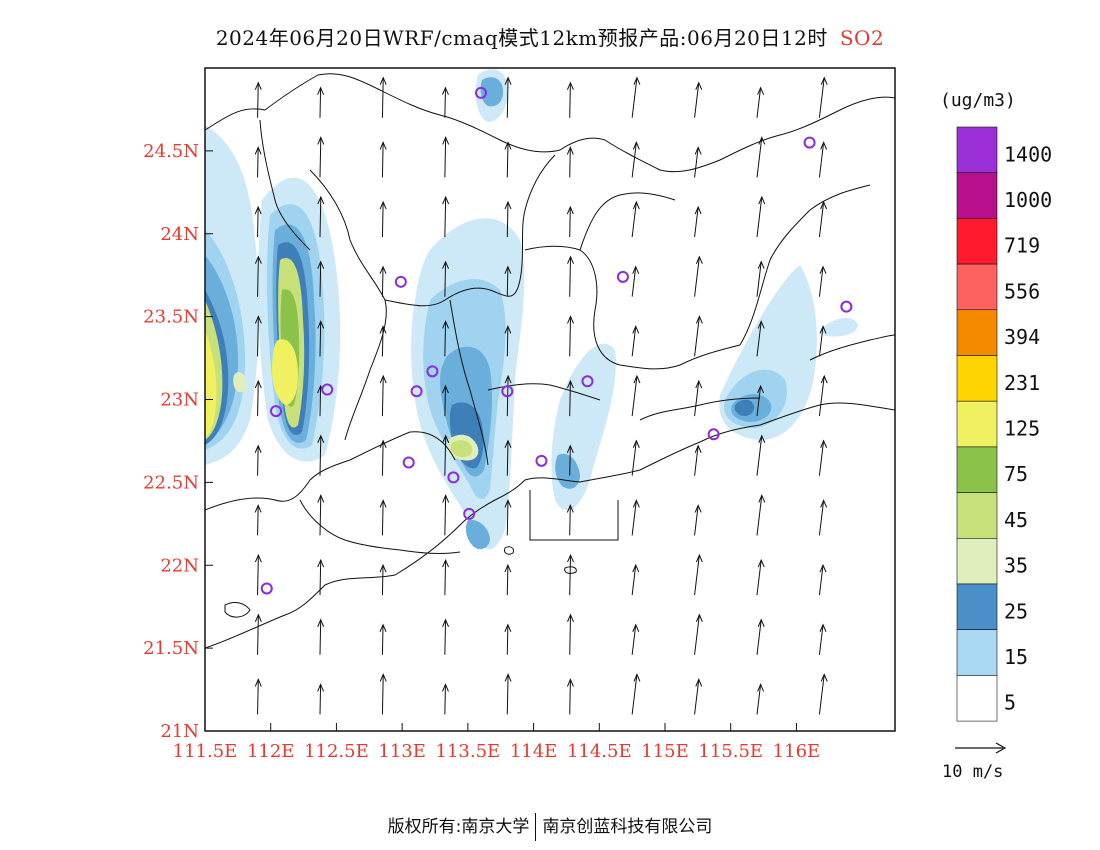 The image size is (1100, 850). Describe the element at coordinates (599, 751) in the screenshot. I see `lon-label: 114.5E` at that location.